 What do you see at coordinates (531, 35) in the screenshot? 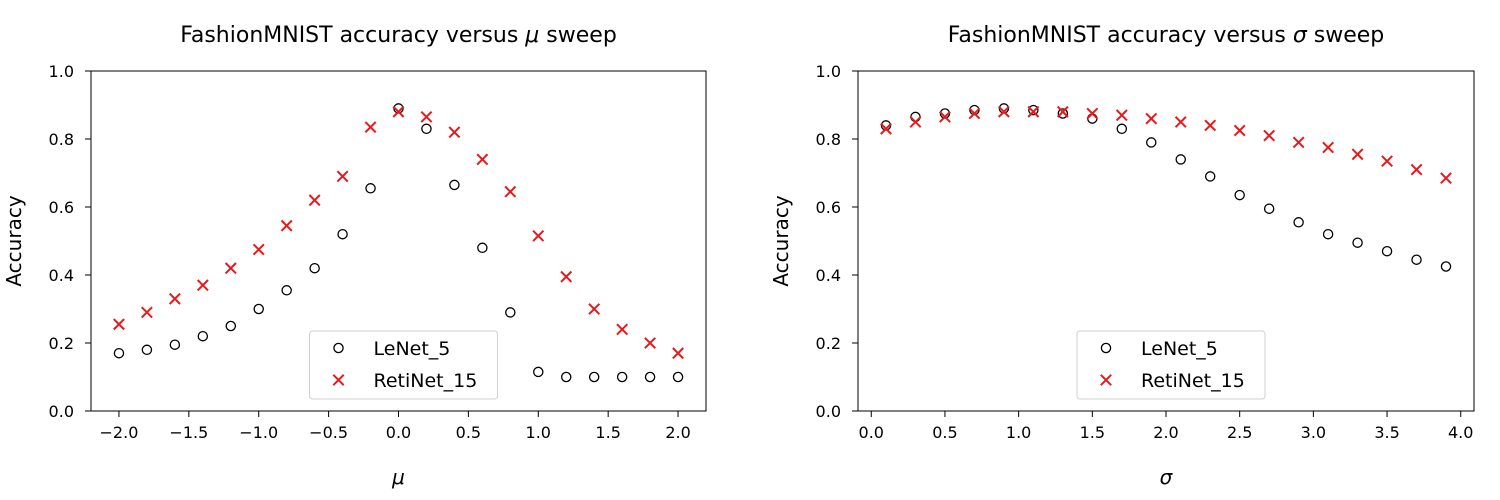
I see `chart-title-part: μ` at bounding box center [531, 35].